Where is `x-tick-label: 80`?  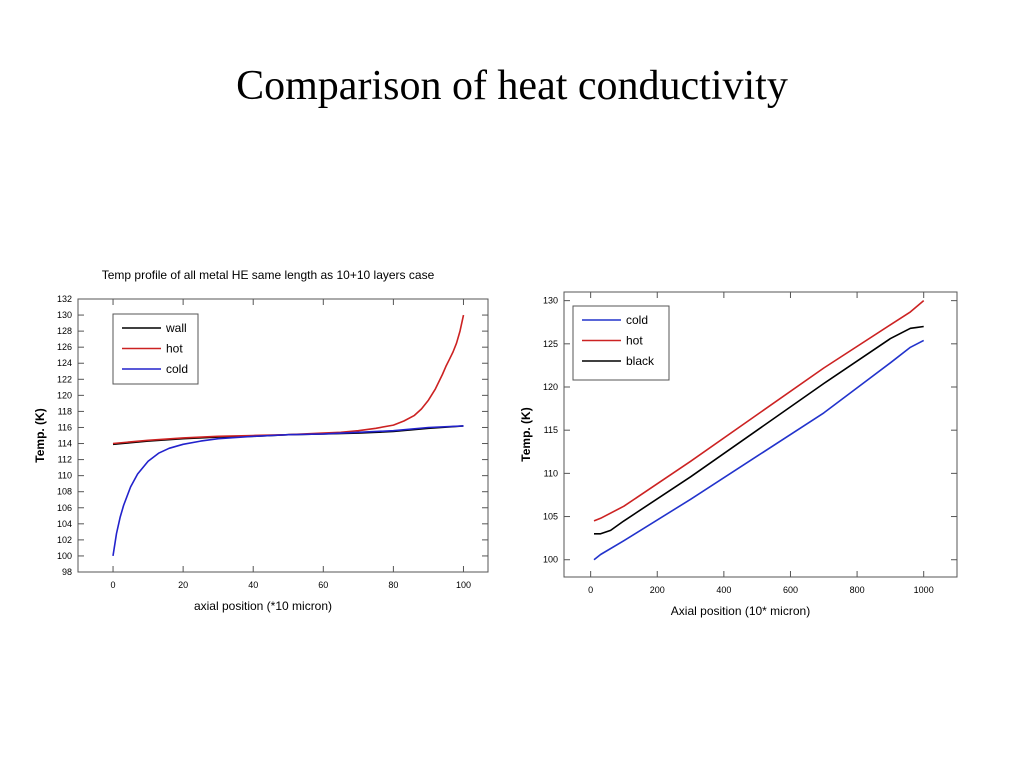 x-tick-label: 80 is located at coordinates (393, 585).